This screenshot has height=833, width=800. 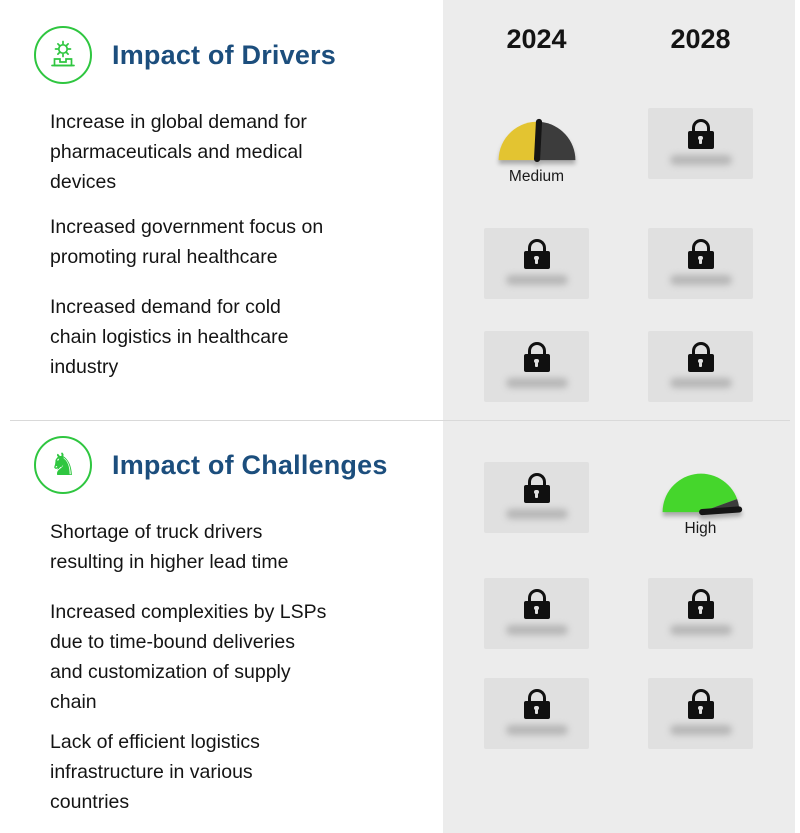 I want to click on factory-icon, so click(x=63, y=53).